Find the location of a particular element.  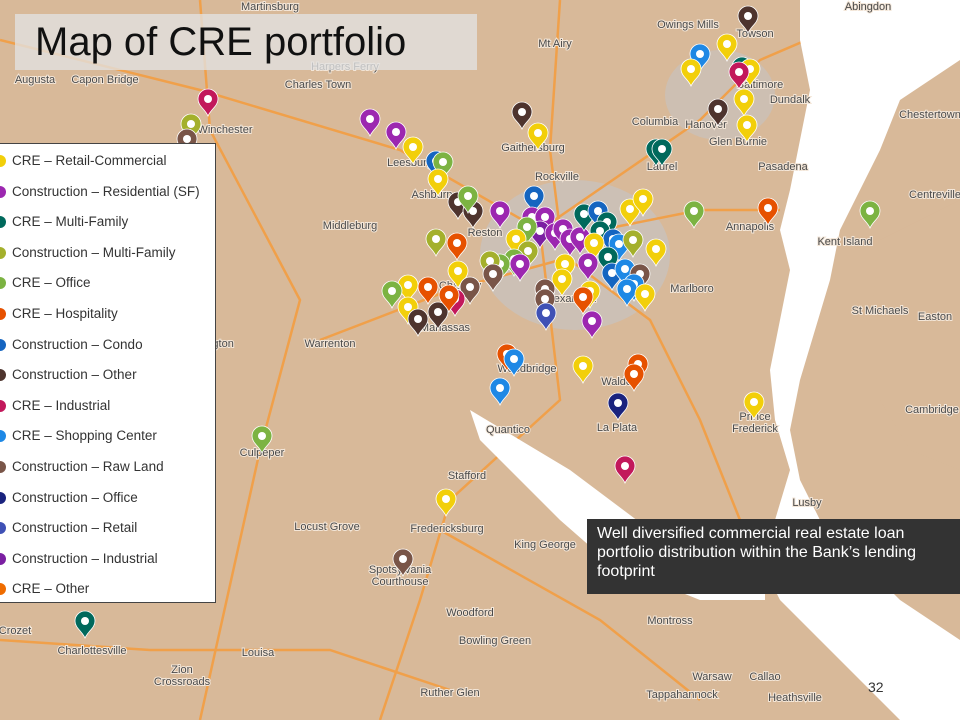

place-label: Martinsburg is located at coordinates (270, 7).